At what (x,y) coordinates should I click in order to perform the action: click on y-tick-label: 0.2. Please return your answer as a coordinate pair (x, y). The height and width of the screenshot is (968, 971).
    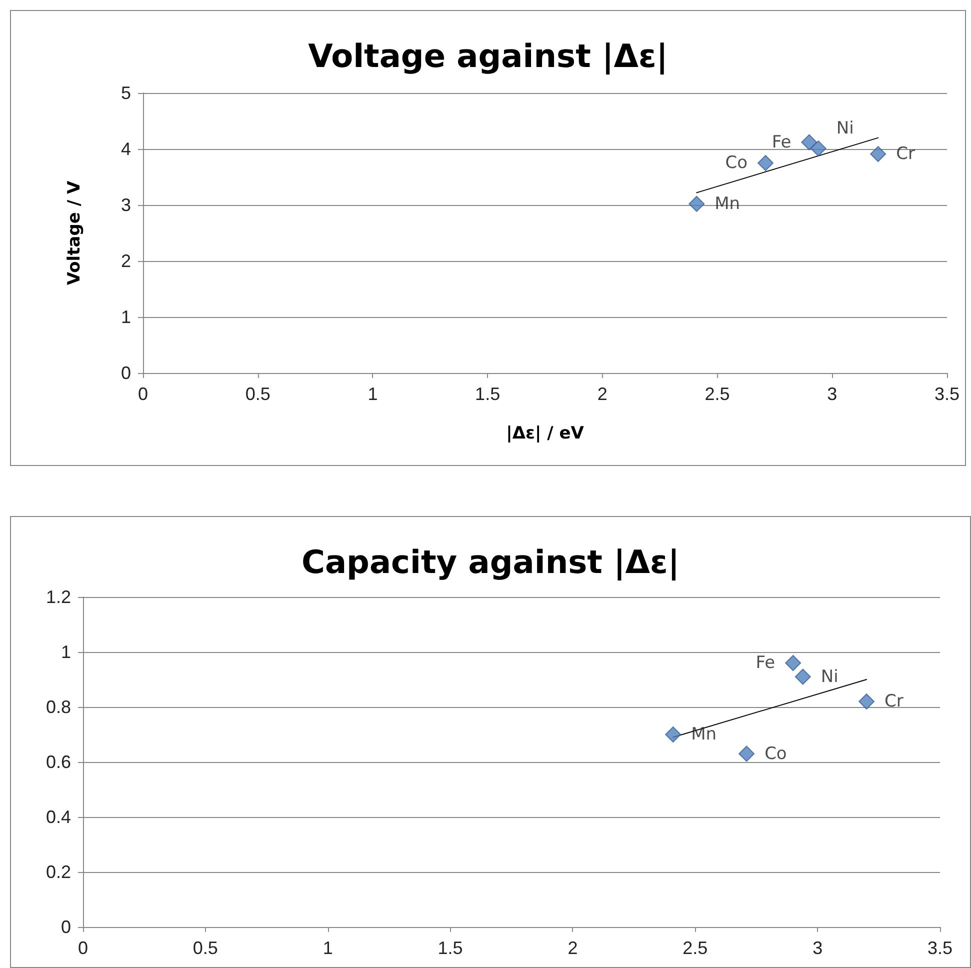
    Looking at the image, I should click on (58, 872).